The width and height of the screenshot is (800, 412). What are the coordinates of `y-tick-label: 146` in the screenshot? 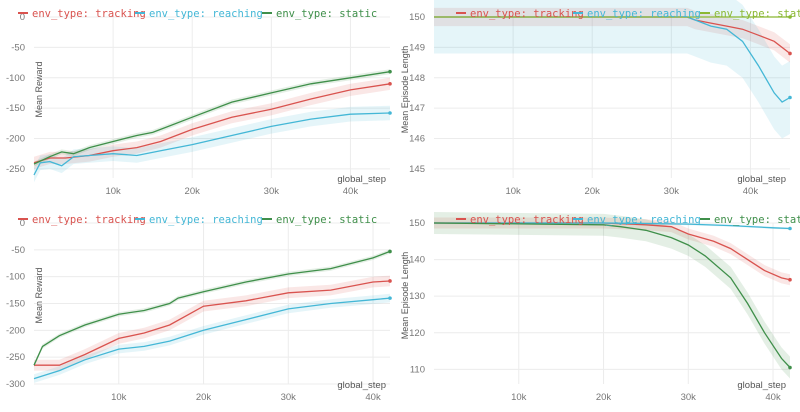 It's located at (417, 139).